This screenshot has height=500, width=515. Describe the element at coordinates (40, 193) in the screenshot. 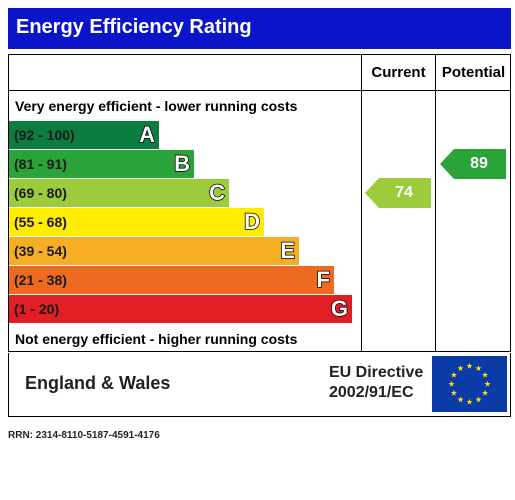

I see `band-range-label: (69 - 80)` at that location.